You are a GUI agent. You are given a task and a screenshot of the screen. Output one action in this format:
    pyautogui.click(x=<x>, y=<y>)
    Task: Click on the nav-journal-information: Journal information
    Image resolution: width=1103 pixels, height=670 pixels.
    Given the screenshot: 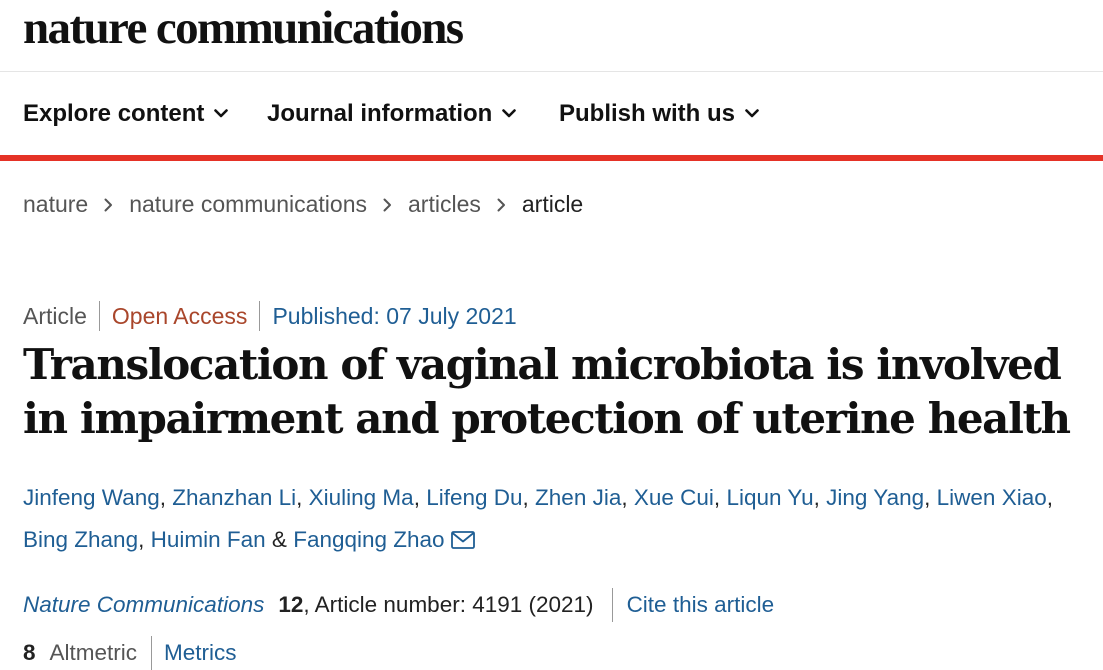 What is the action you would take?
    pyautogui.click(x=392, y=113)
    